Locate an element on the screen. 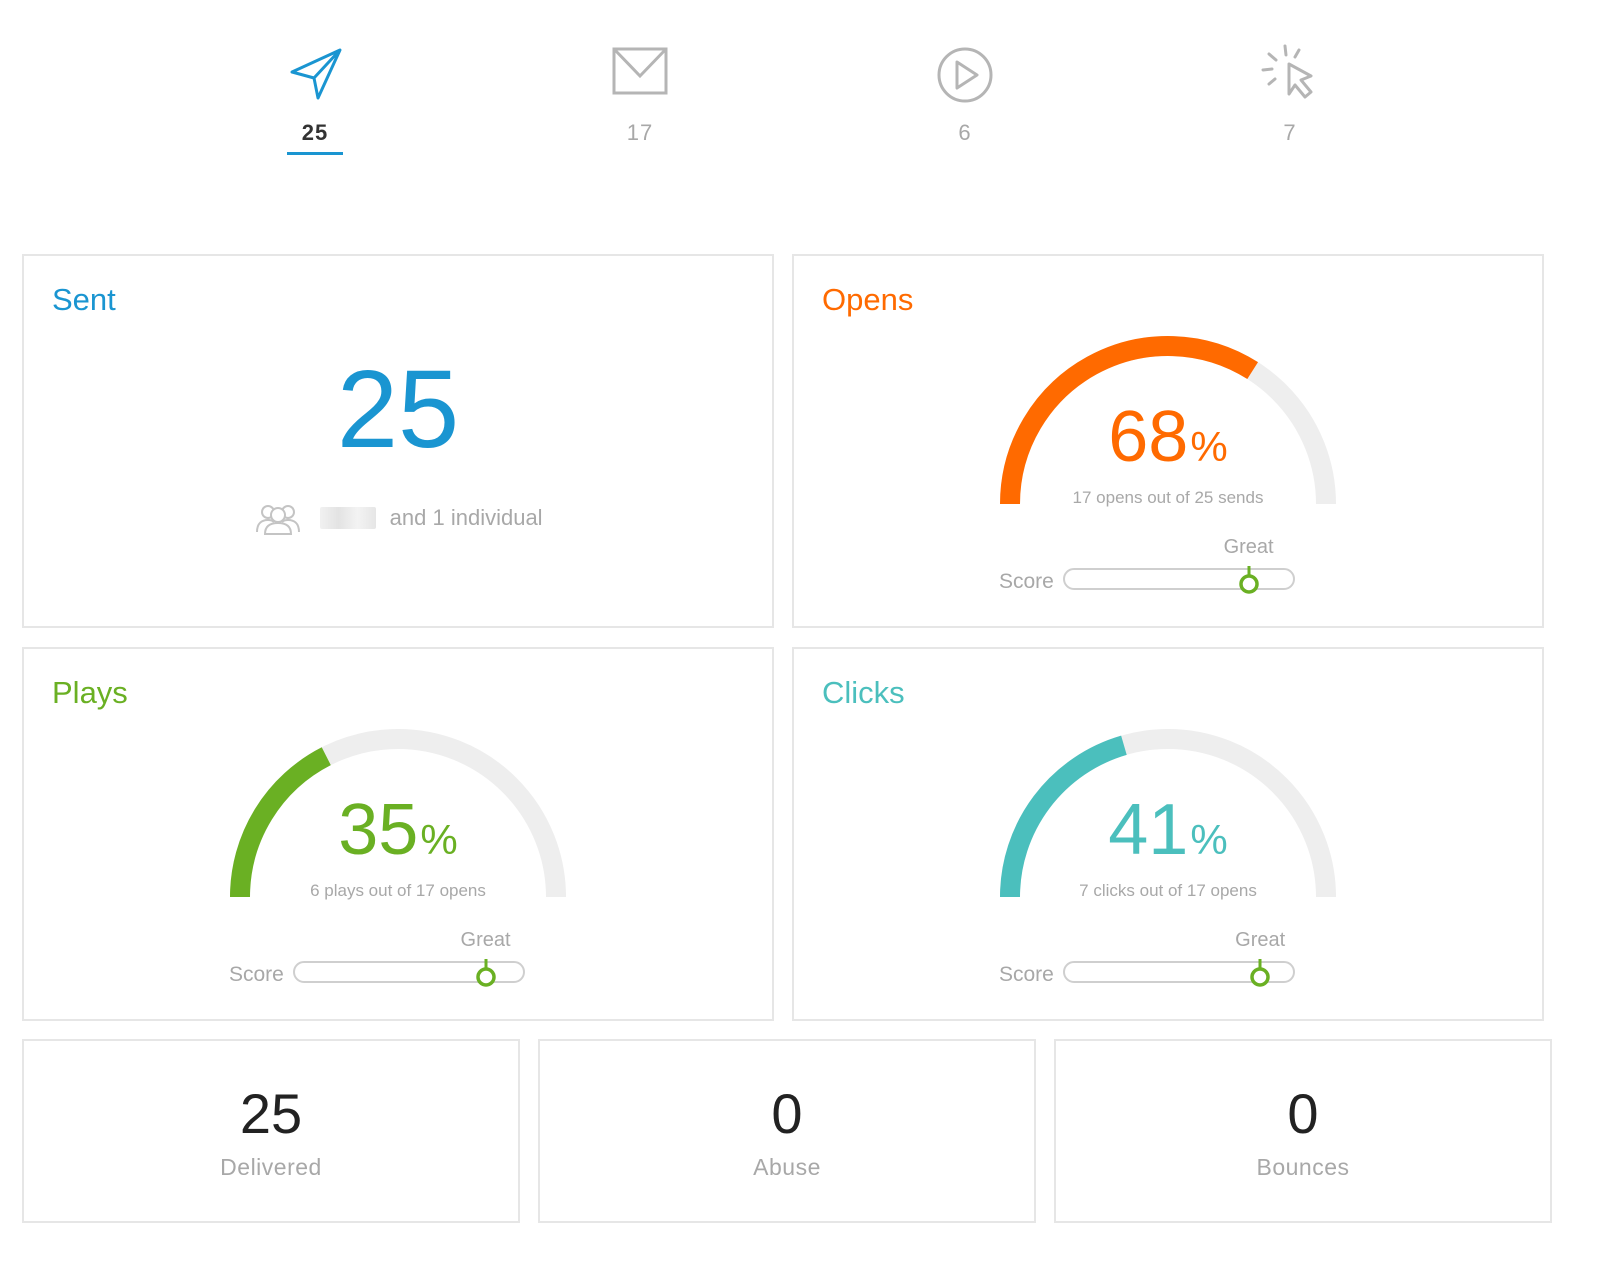 The height and width of the screenshot is (1273, 1600). abuse-label: Abuse is located at coordinates (787, 1167).